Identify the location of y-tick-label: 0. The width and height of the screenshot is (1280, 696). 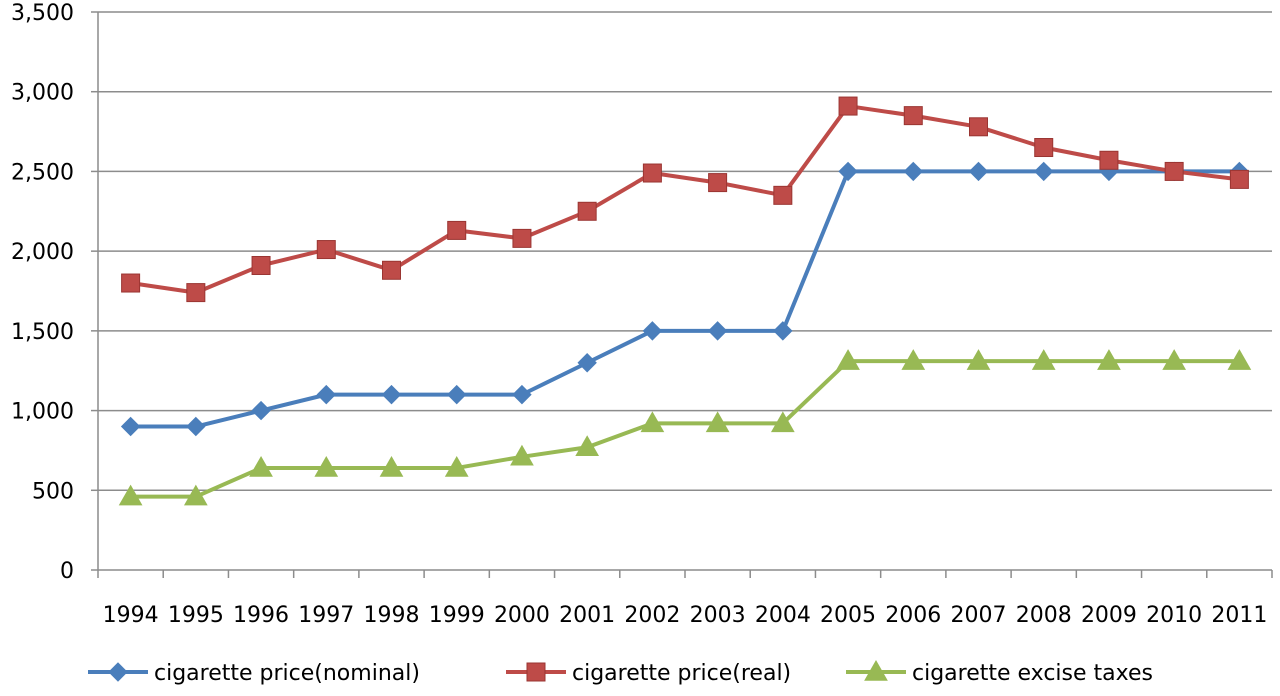
(67, 571).